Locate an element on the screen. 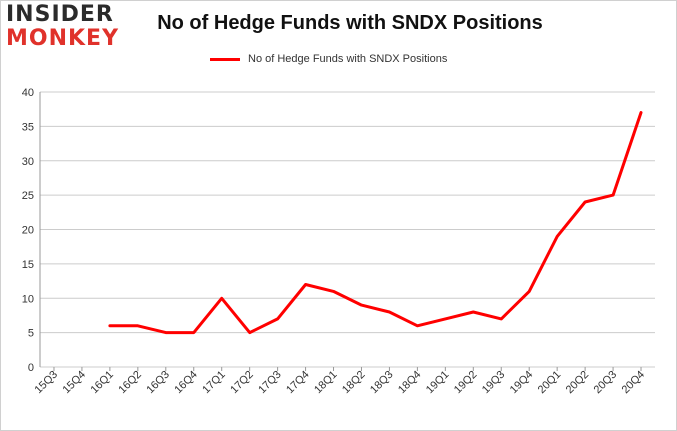 This screenshot has width=677, height=431. x-tick-label: 18Q3 is located at coordinates (382, 383).